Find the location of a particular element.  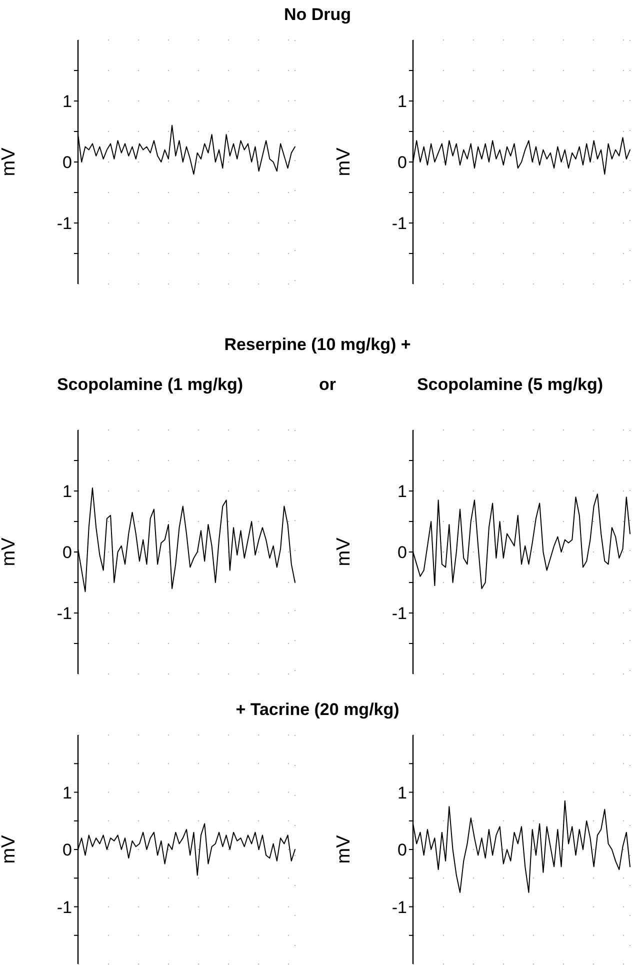

text: or is located at coordinates (327, 385).